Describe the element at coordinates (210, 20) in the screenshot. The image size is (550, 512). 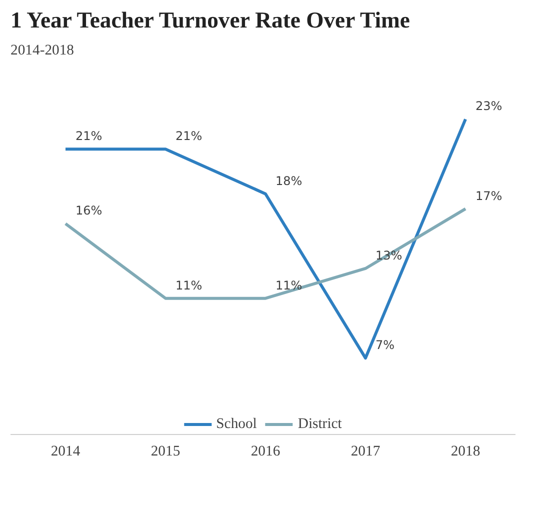
I see `chart-title: 1 Year Teacher Turnover Rate Over Time` at that location.